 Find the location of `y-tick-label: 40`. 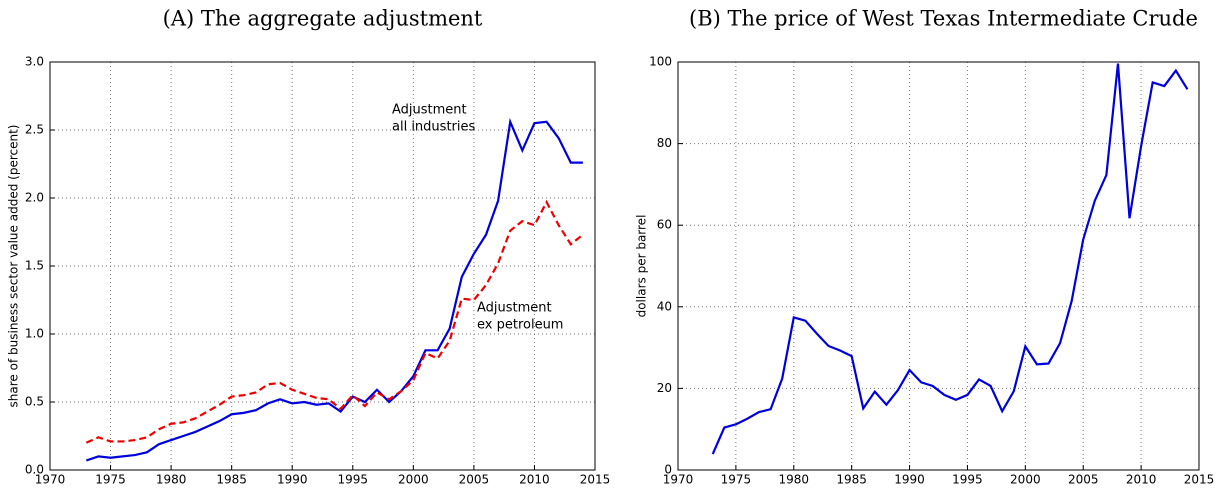

y-tick-label: 40 is located at coordinates (664, 306).